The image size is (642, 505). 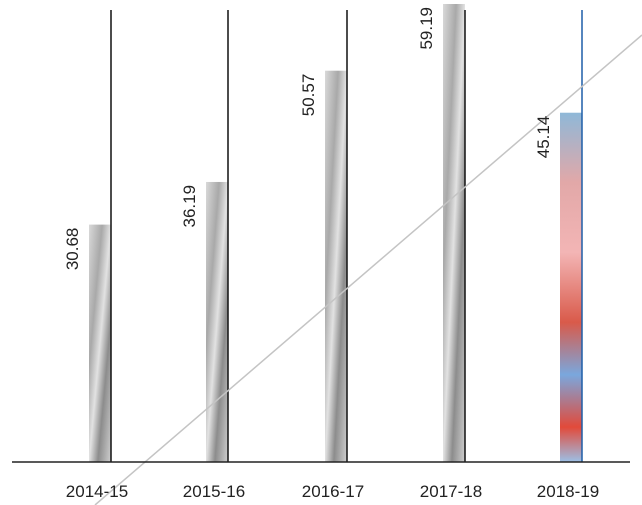 I want to click on x-tick-label: 2018-19, so click(x=568, y=491).